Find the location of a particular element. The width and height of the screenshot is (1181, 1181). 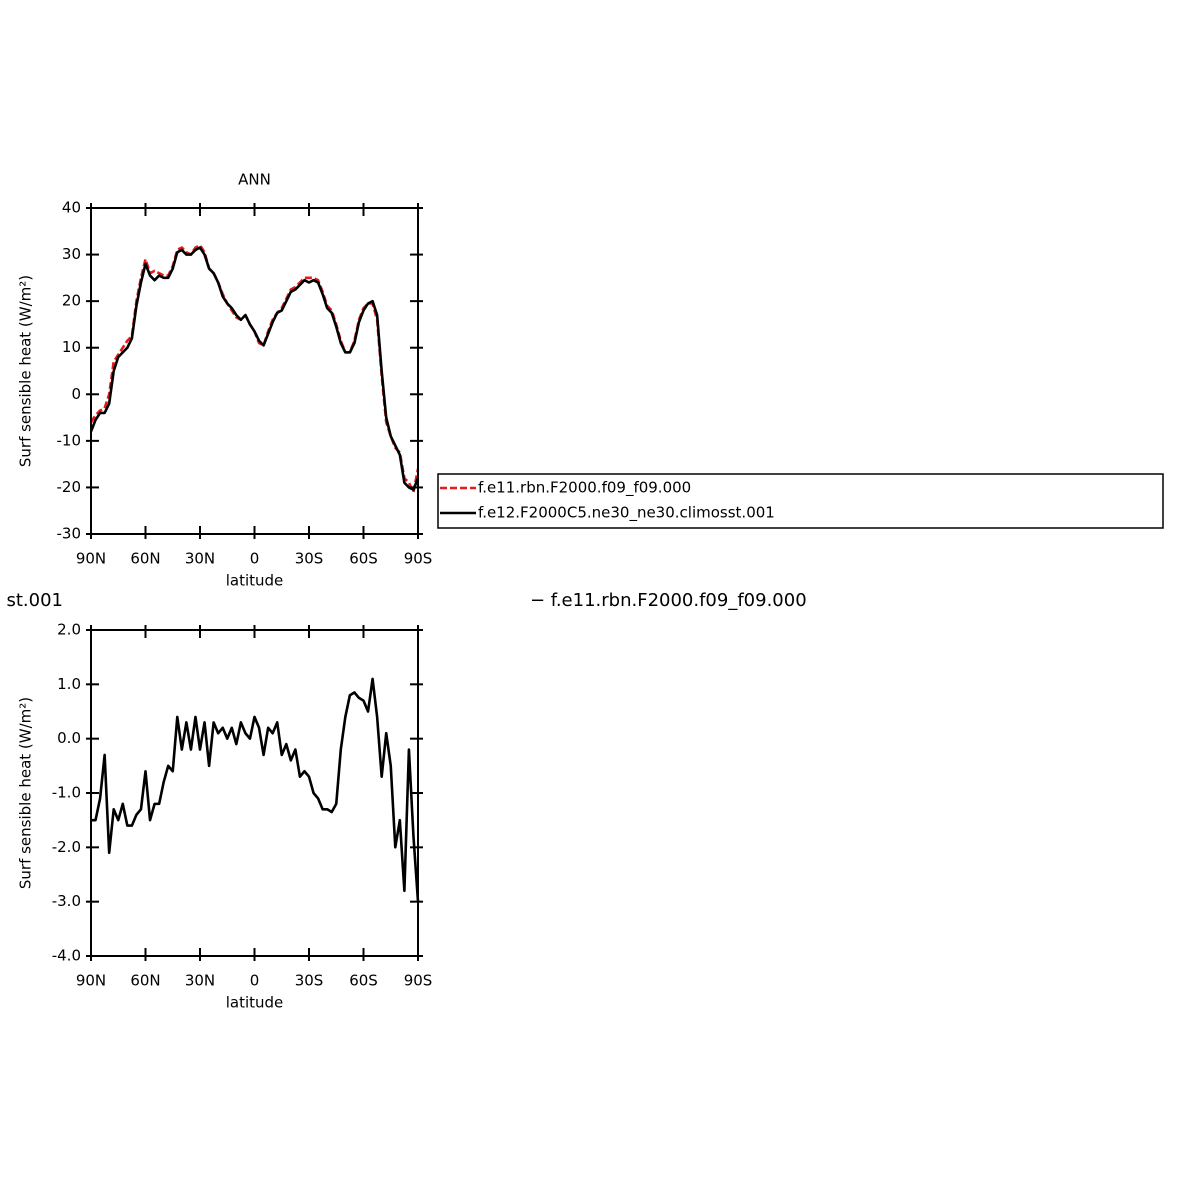

y-tick-label: 0 is located at coordinates (76, 394).